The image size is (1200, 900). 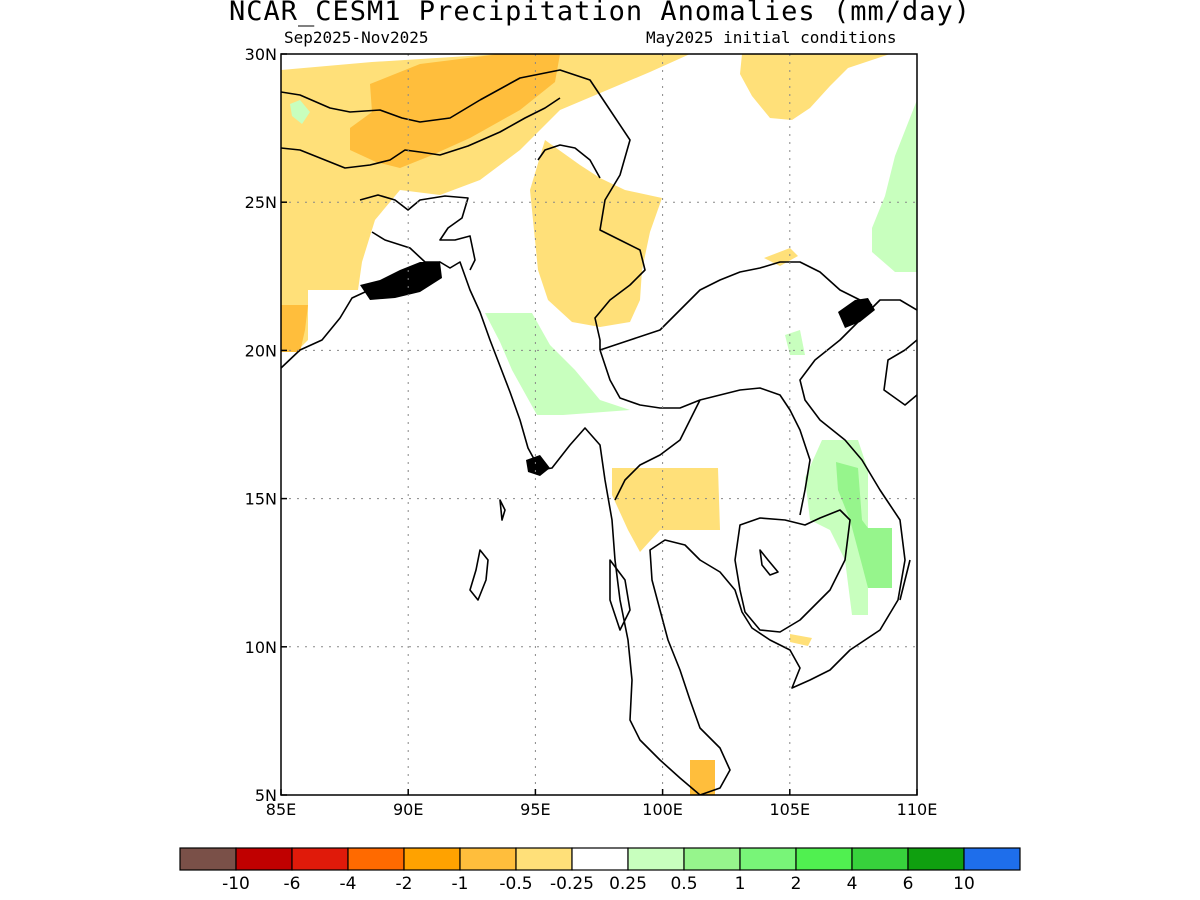 I want to click on anomaly-area-thailand, so click(x=666, y=510).